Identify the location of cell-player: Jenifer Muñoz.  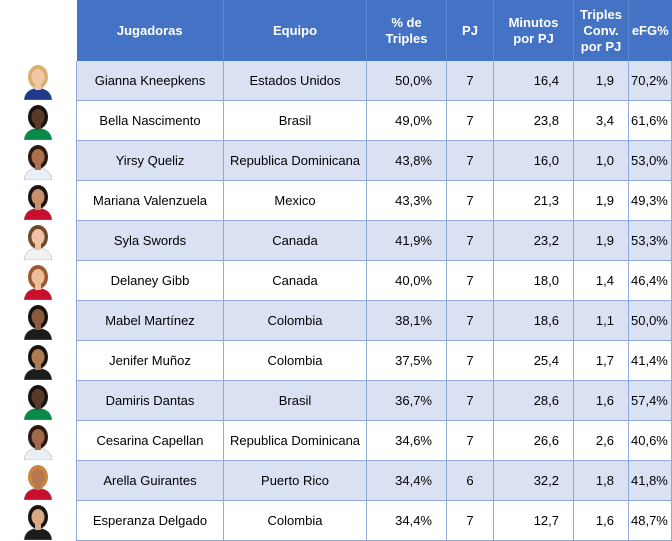
(150, 360).